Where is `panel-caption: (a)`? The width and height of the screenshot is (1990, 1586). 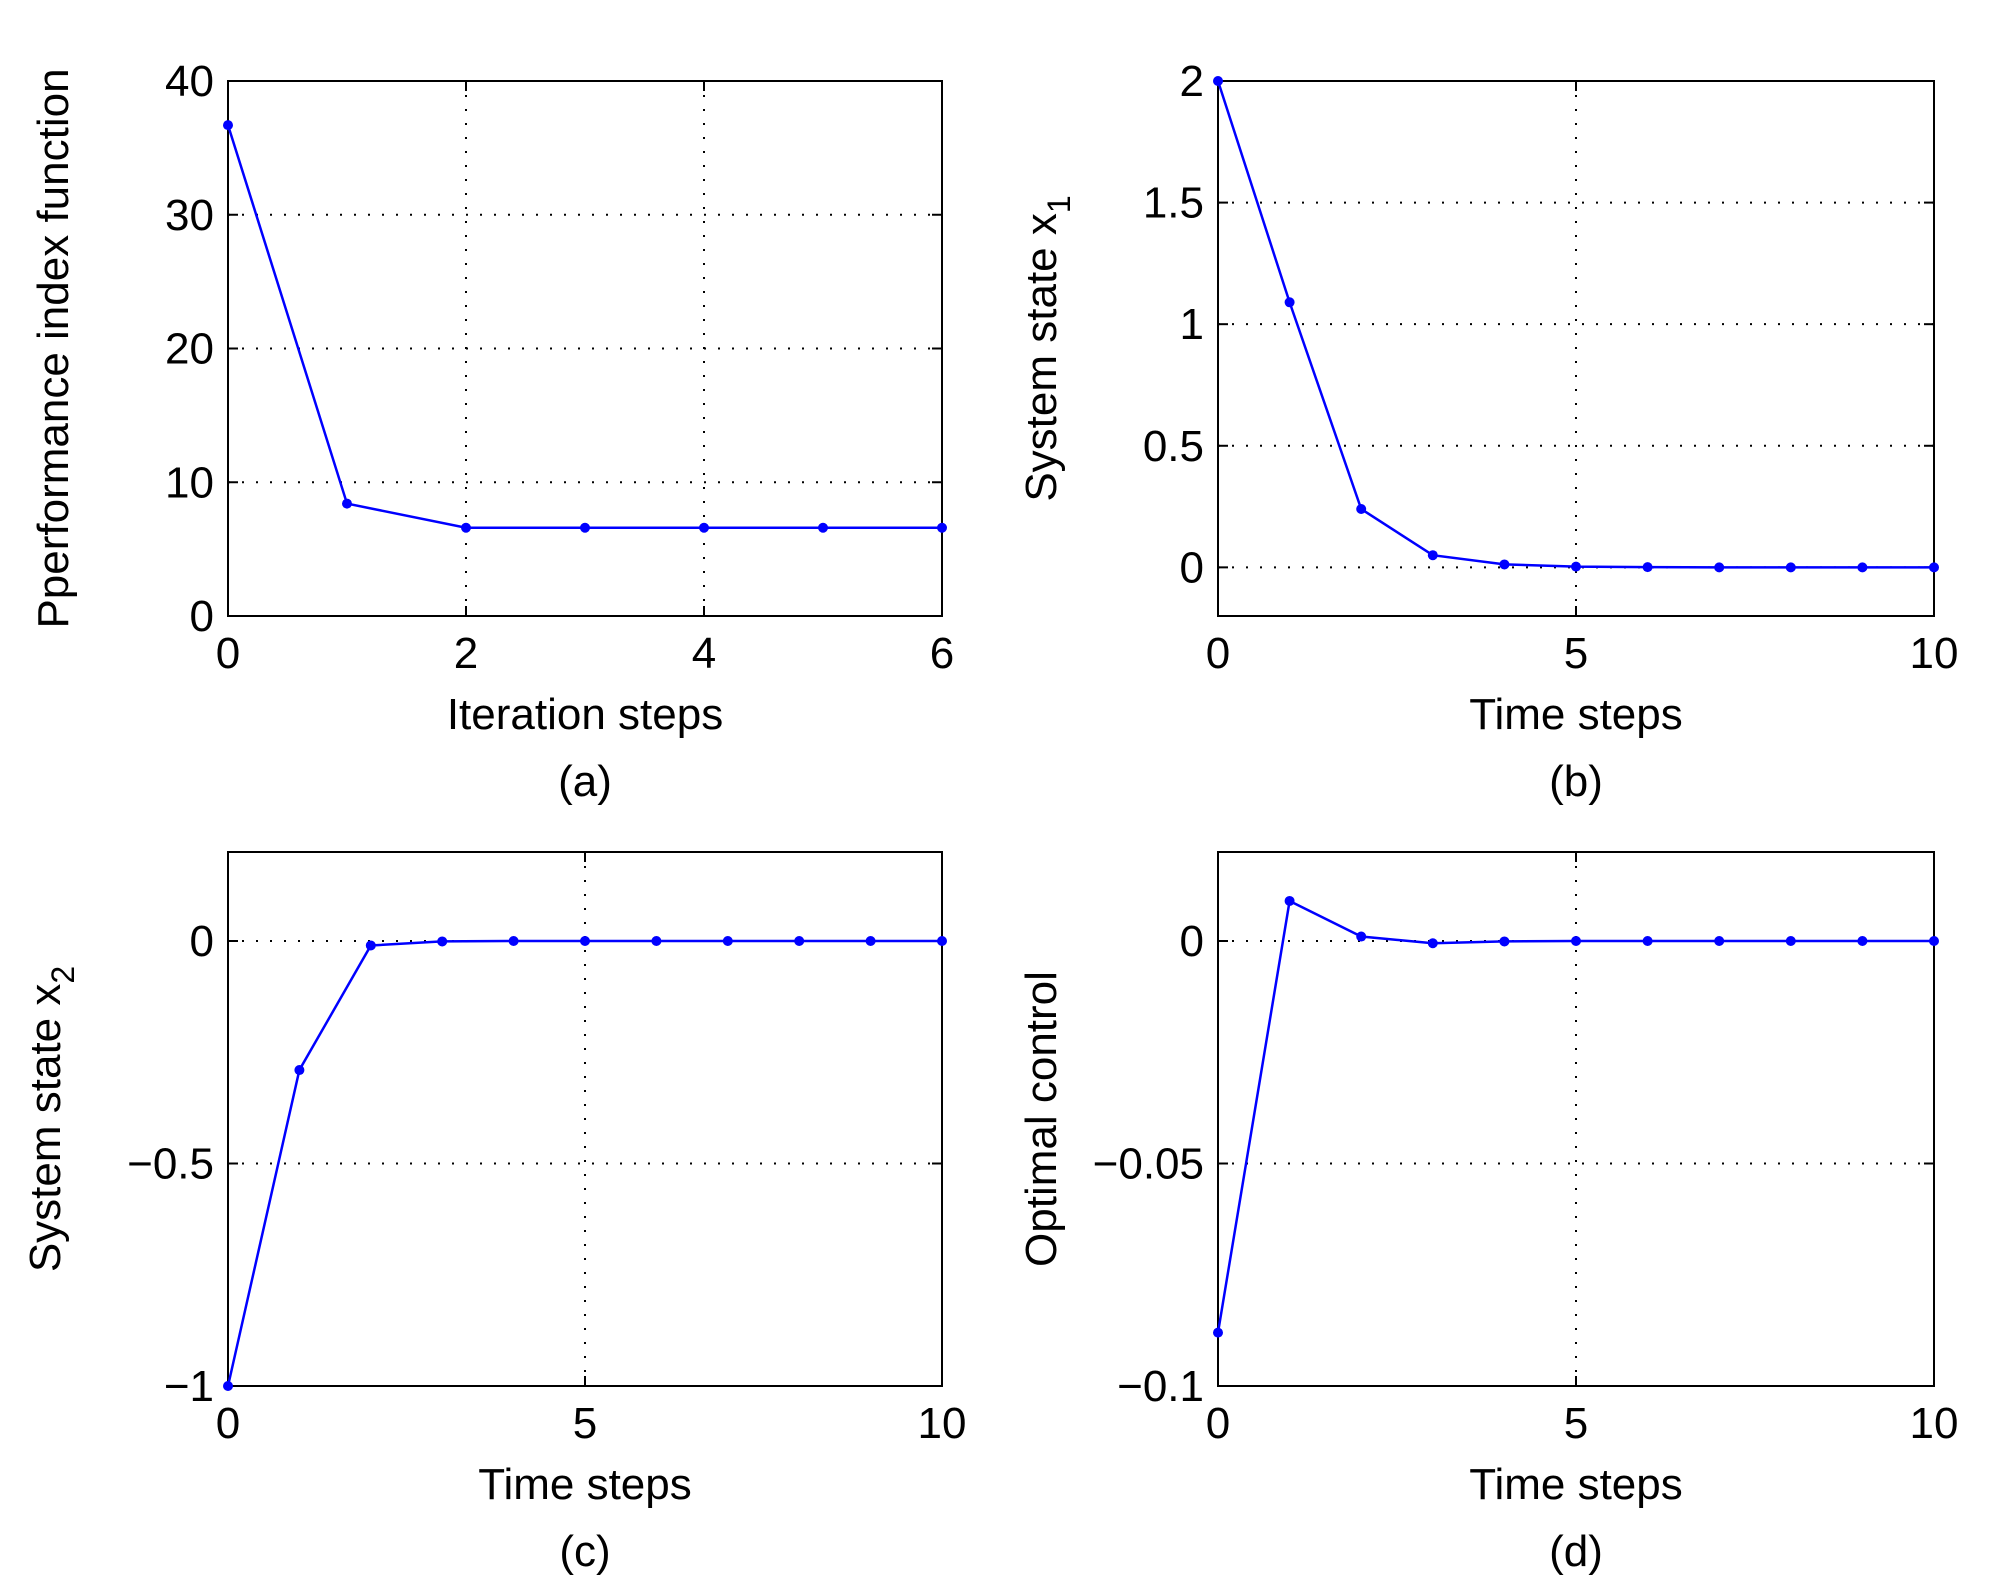
panel-caption: (a) is located at coordinates (585, 781).